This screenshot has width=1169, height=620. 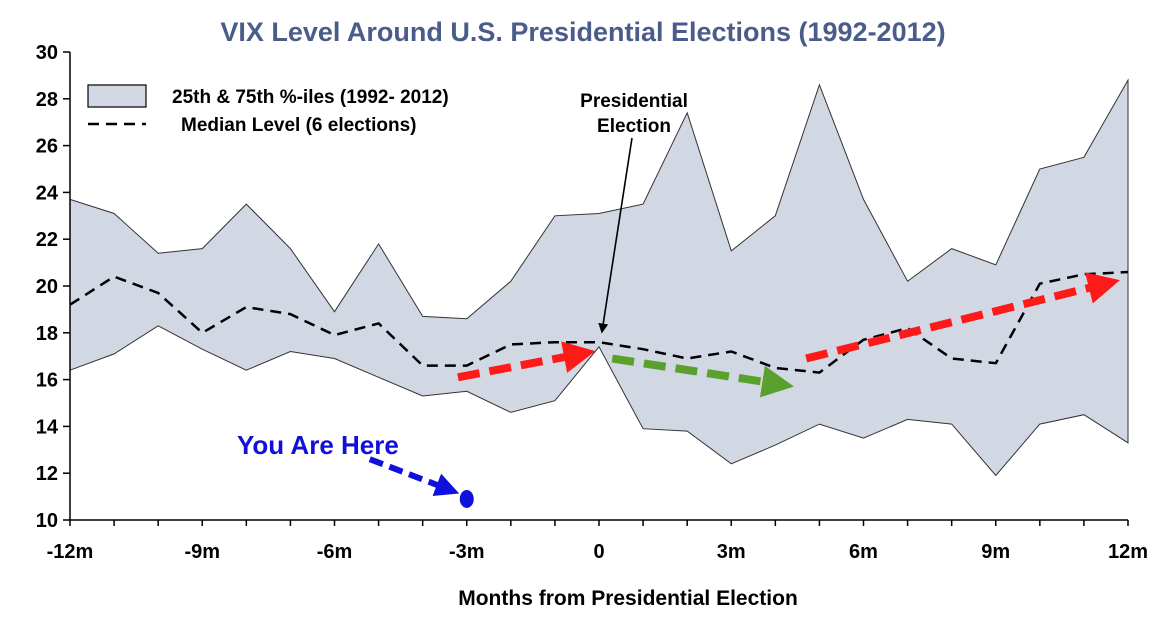 I want to click on you-are-here-arrow, so click(x=414, y=476).